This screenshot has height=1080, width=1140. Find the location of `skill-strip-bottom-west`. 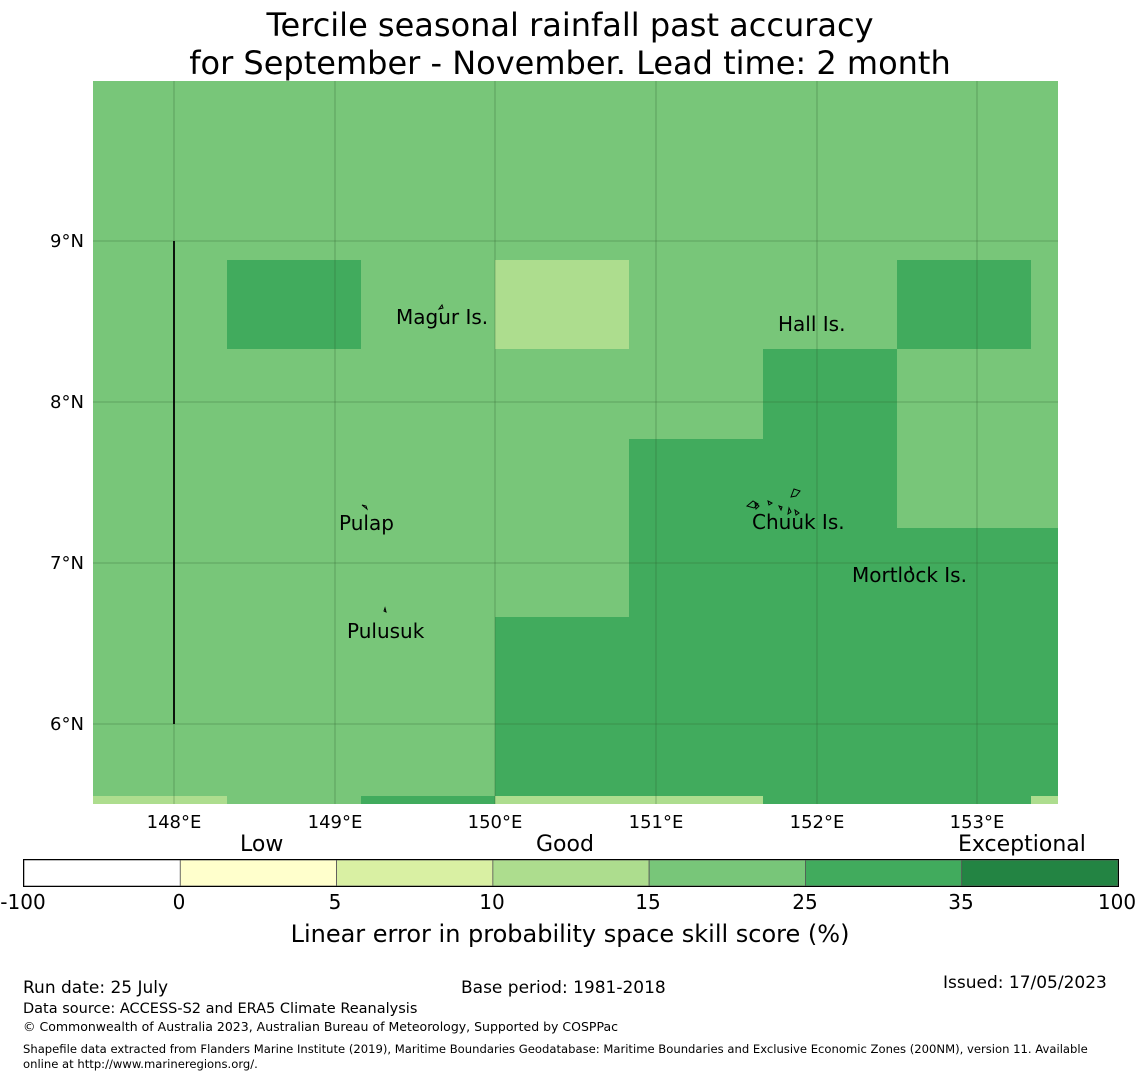

skill-strip-bottom-west is located at coordinates (160, 800).